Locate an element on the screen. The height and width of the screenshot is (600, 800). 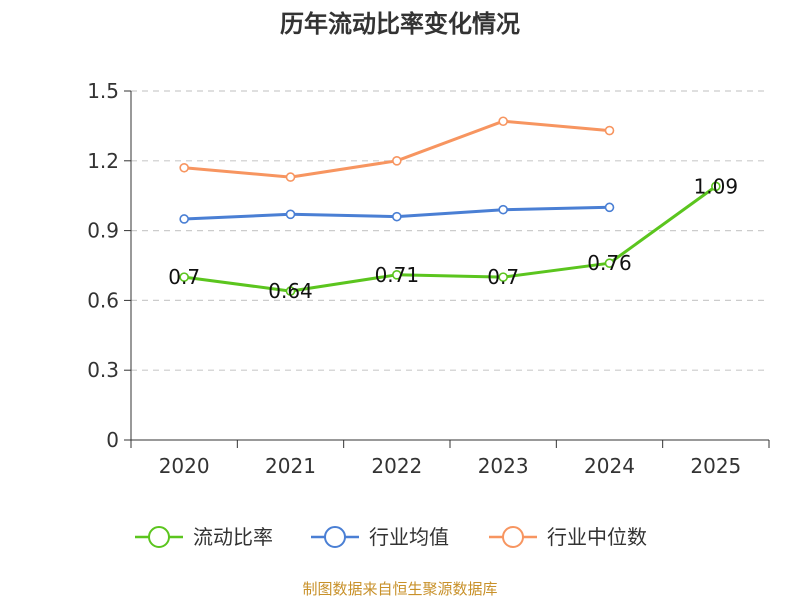
x-tick-label: 2023 is located at coordinates (503, 466).